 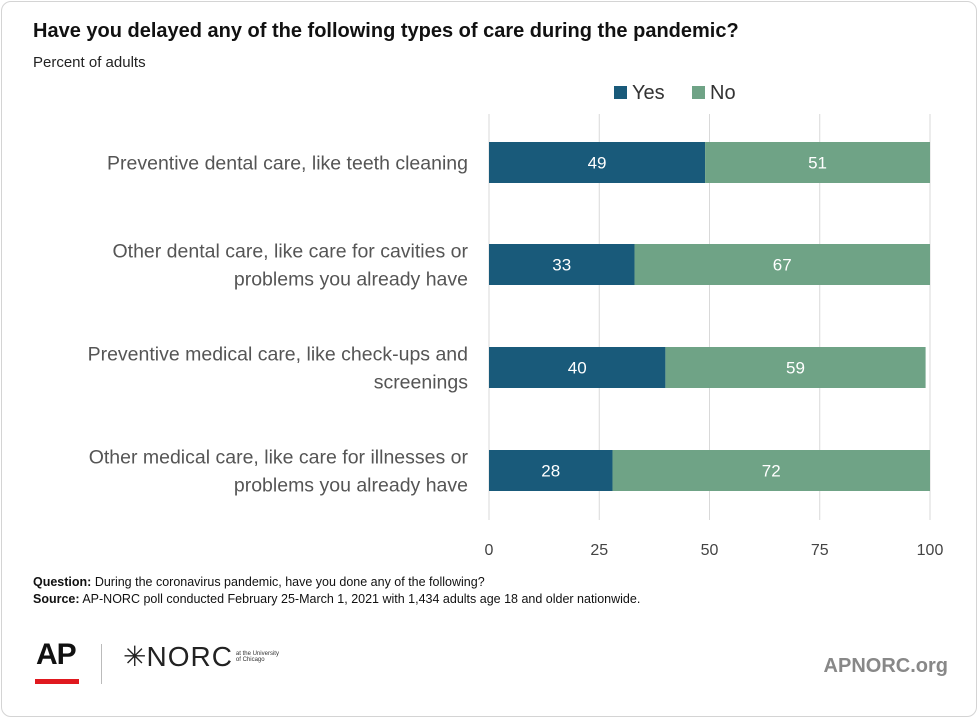 I want to click on x-tick-label-75: 75, so click(x=820, y=550).